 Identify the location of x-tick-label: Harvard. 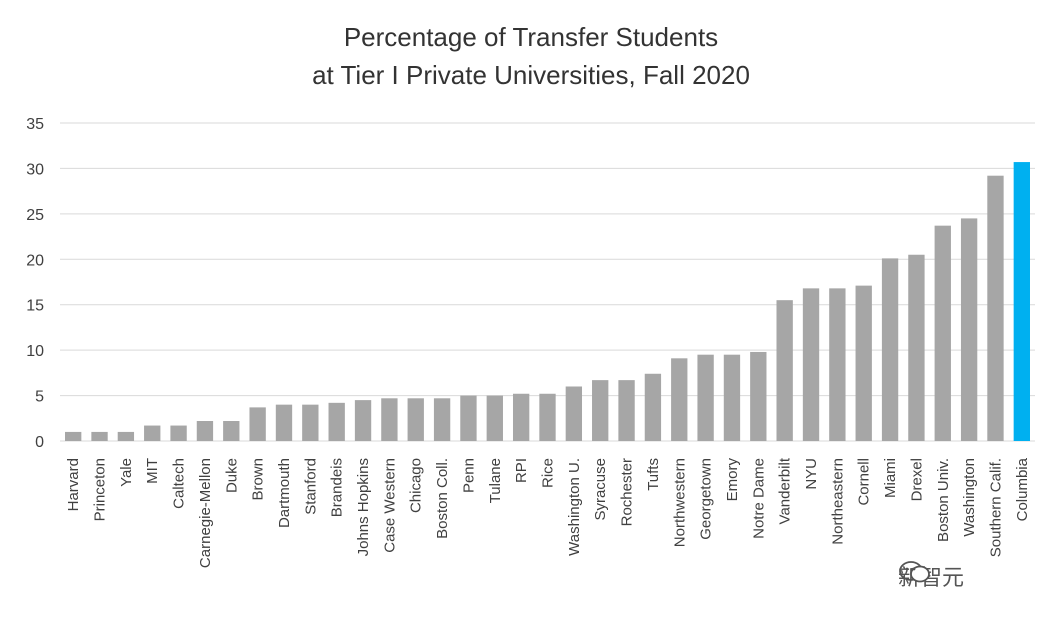
(73, 484).